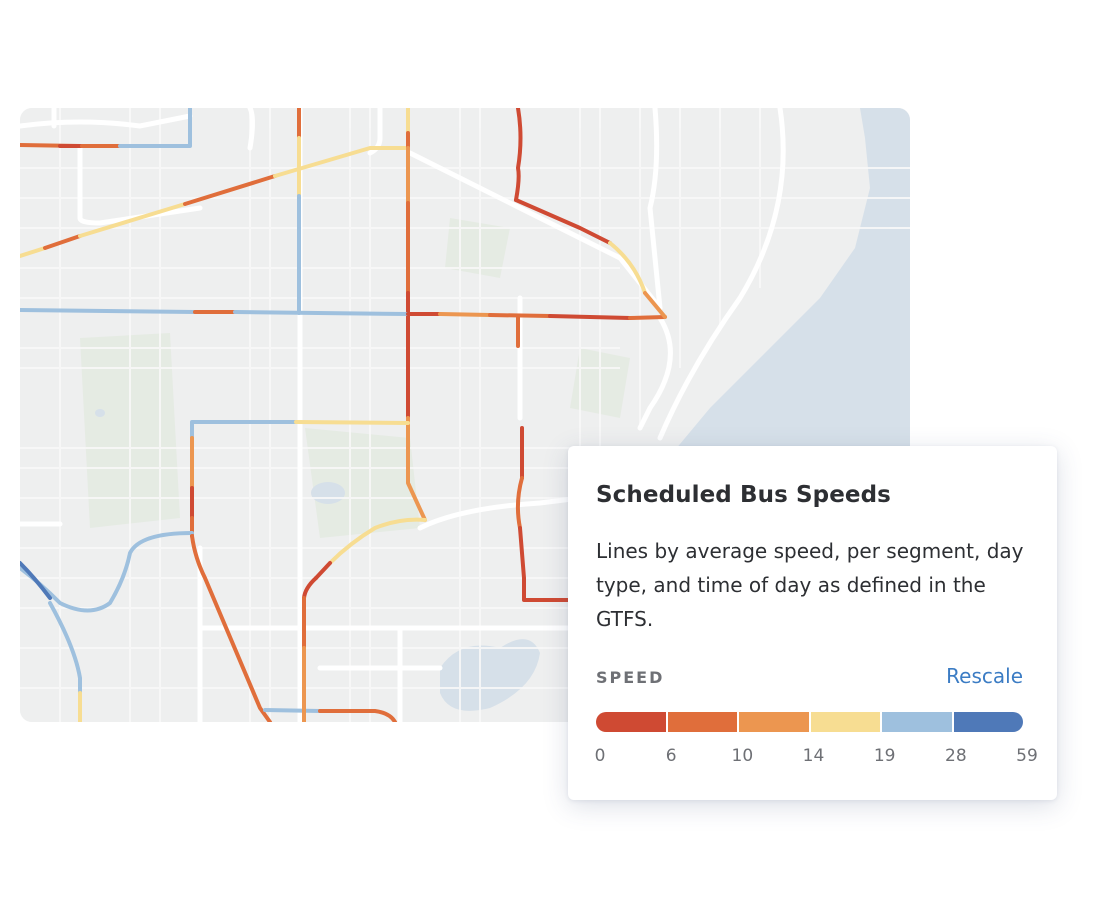 The height and width of the screenshot is (908, 1113). Describe the element at coordinates (743, 495) in the screenshot. I see `legend-title: Scheduled Bus Speeds` at that location.